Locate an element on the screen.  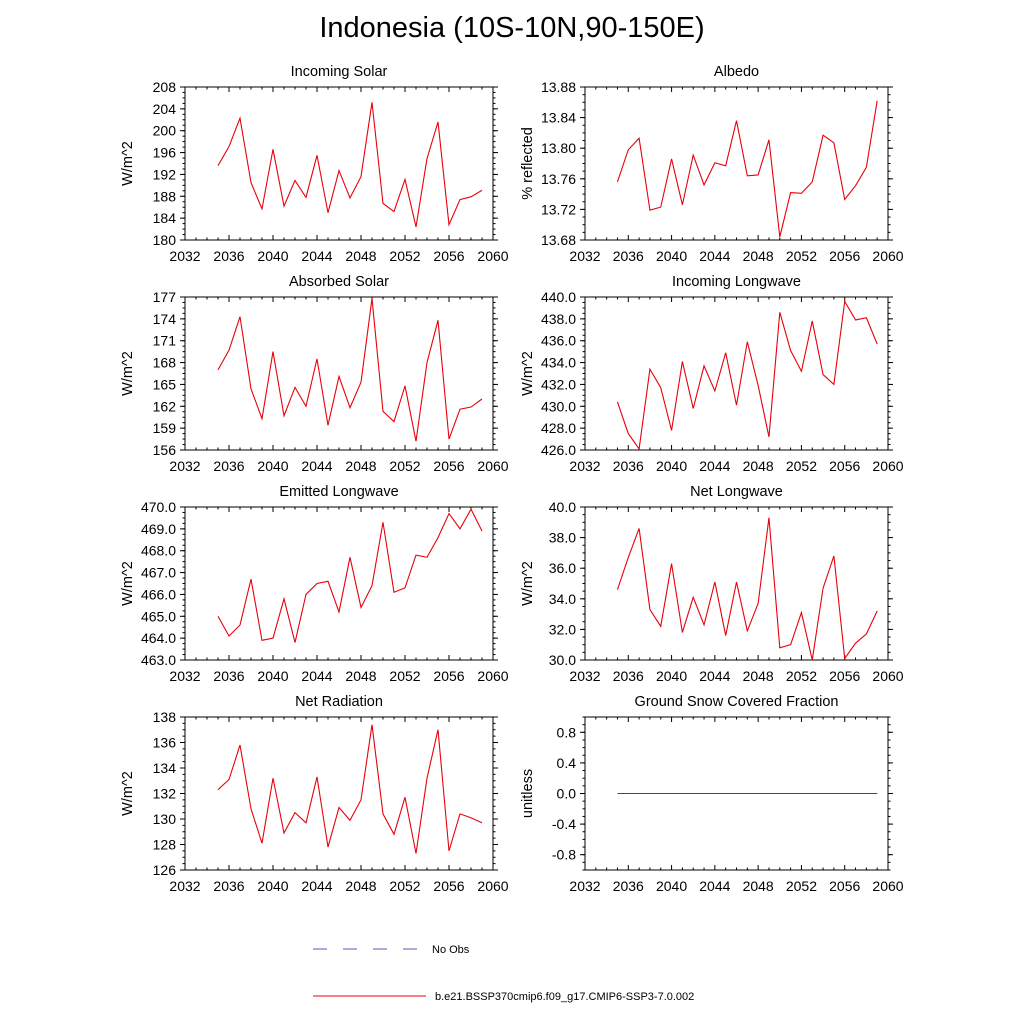
panel-title: Incoming Longwave is located at coordinates (736, 282).